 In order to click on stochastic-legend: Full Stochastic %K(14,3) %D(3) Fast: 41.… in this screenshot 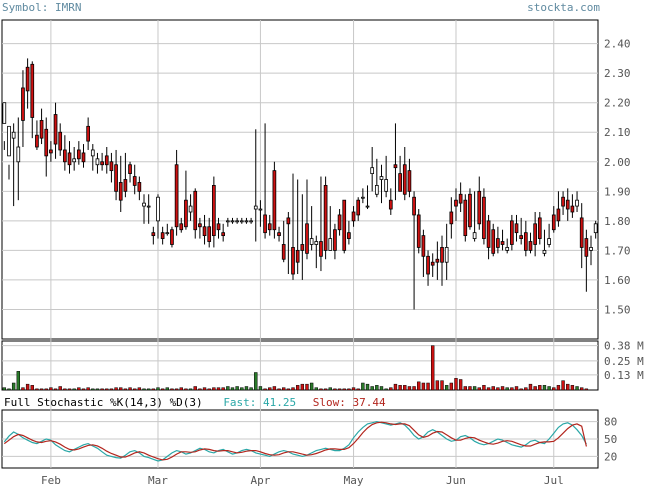, I will do `click(195, 402)`.